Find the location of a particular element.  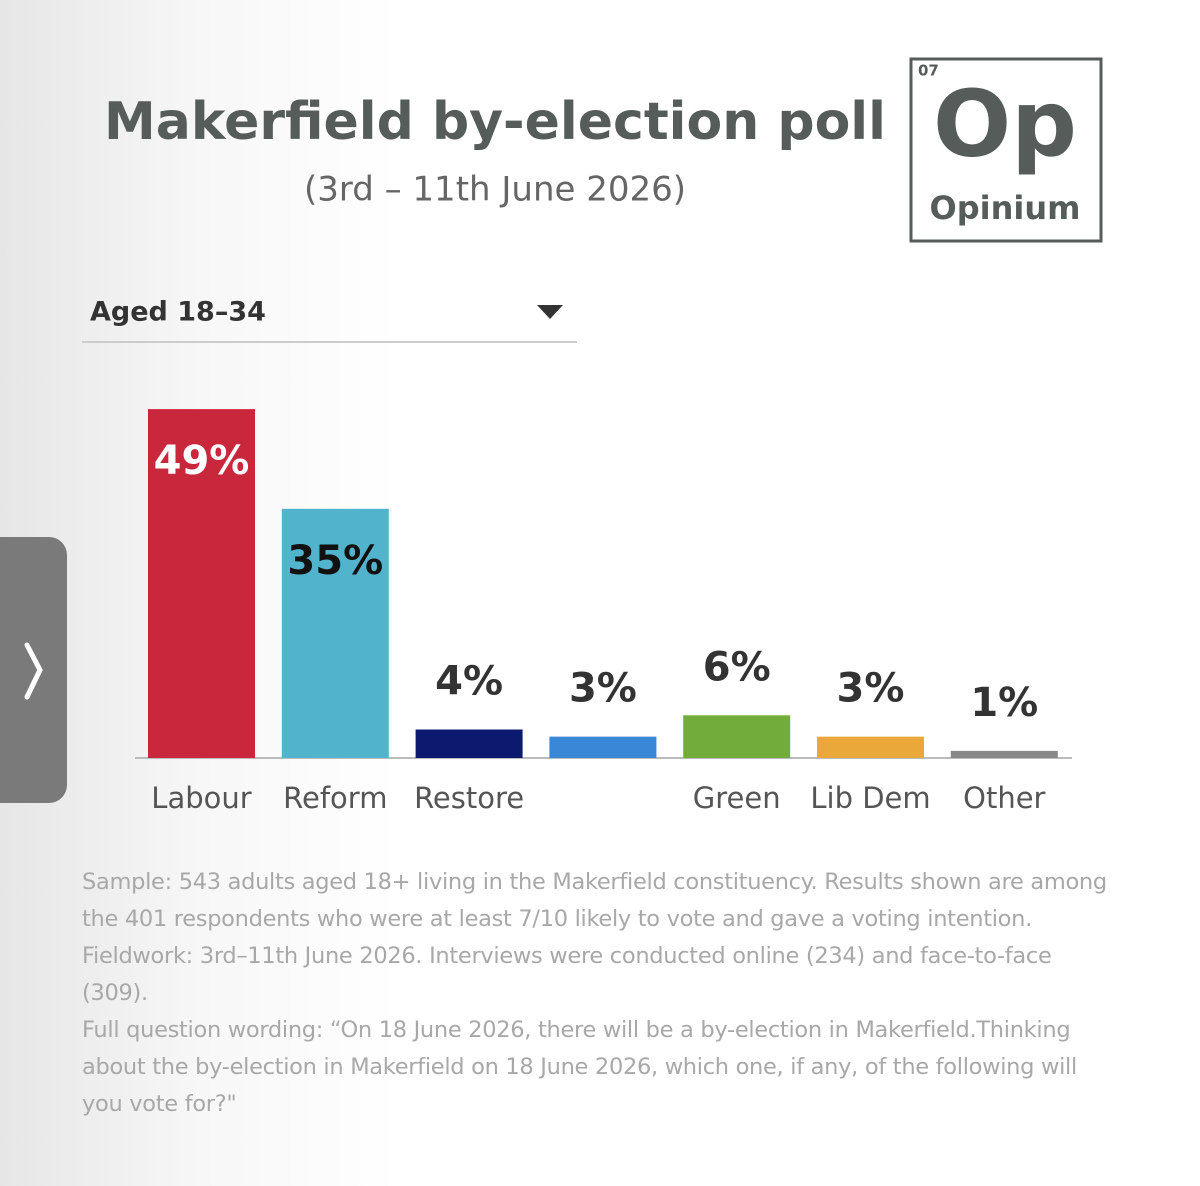

logo-name: Opinium is located at coordinates (1005, 208).